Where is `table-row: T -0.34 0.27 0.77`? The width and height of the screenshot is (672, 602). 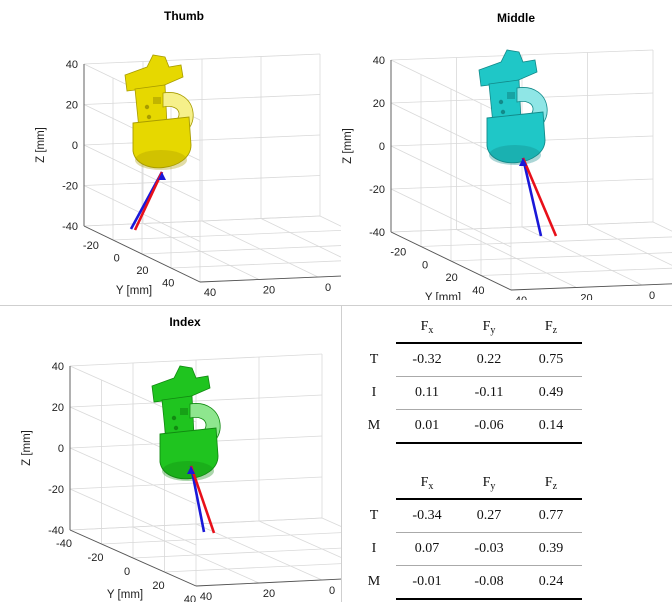
table-row: T -0.34 0.27 0.77 is located at coordinates (467, 516).